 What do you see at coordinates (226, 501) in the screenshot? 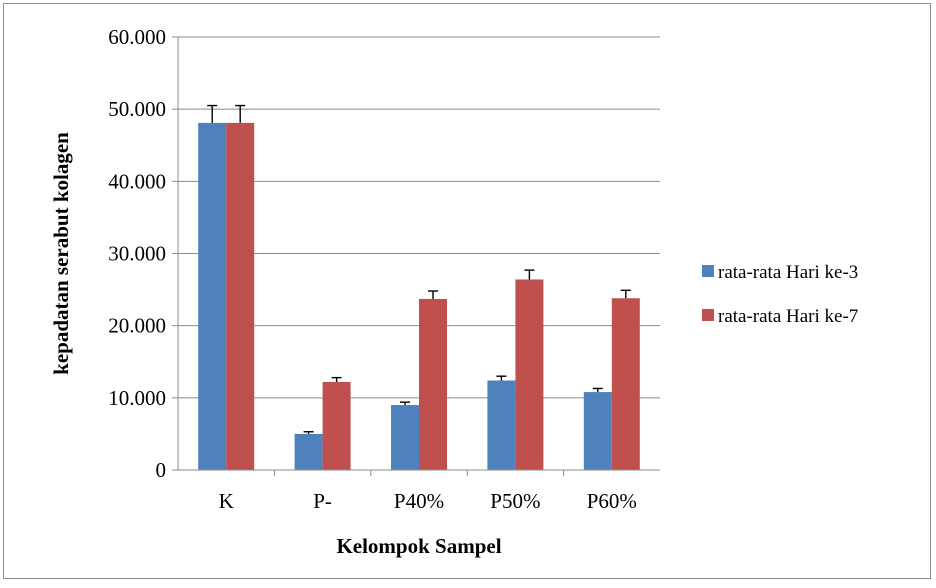
I see `x-tick-label: K` at bounding box center [226, 501].